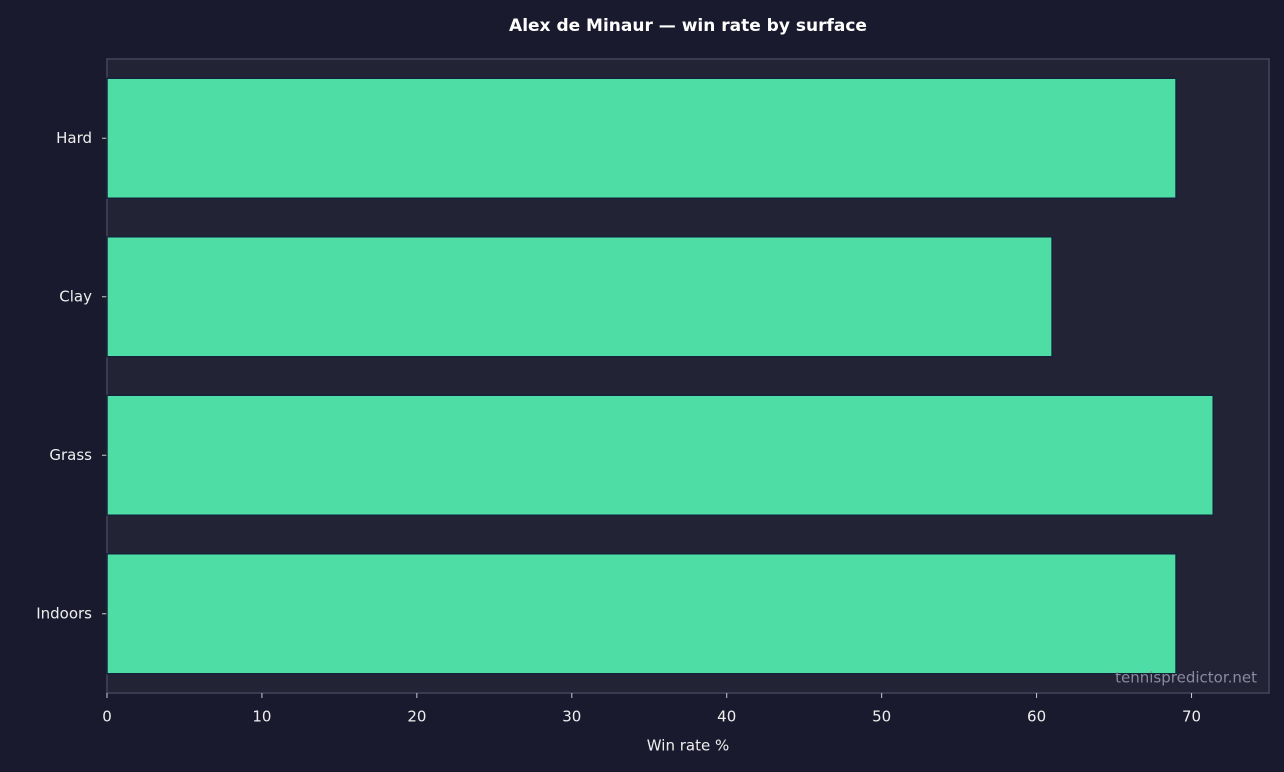 The image size is (1284, 772). What do you see at coordinates (881, 717) in the screenshot?
I see `x-tick-label: 50` at bounding box center [881, 717].